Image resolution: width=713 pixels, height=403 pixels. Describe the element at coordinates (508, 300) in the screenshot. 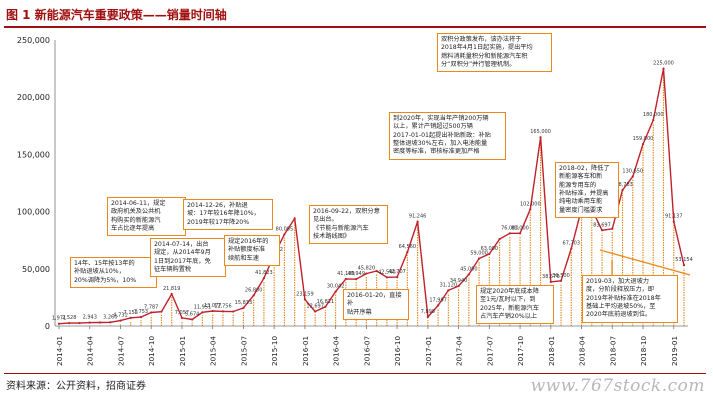

I see `callout-line: 至1元/瓦时以下，到` at that location.